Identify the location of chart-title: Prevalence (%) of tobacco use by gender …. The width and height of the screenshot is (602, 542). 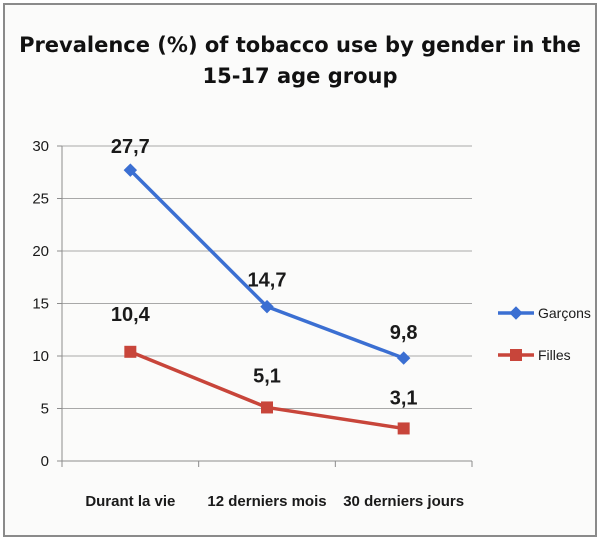
(300, 61).